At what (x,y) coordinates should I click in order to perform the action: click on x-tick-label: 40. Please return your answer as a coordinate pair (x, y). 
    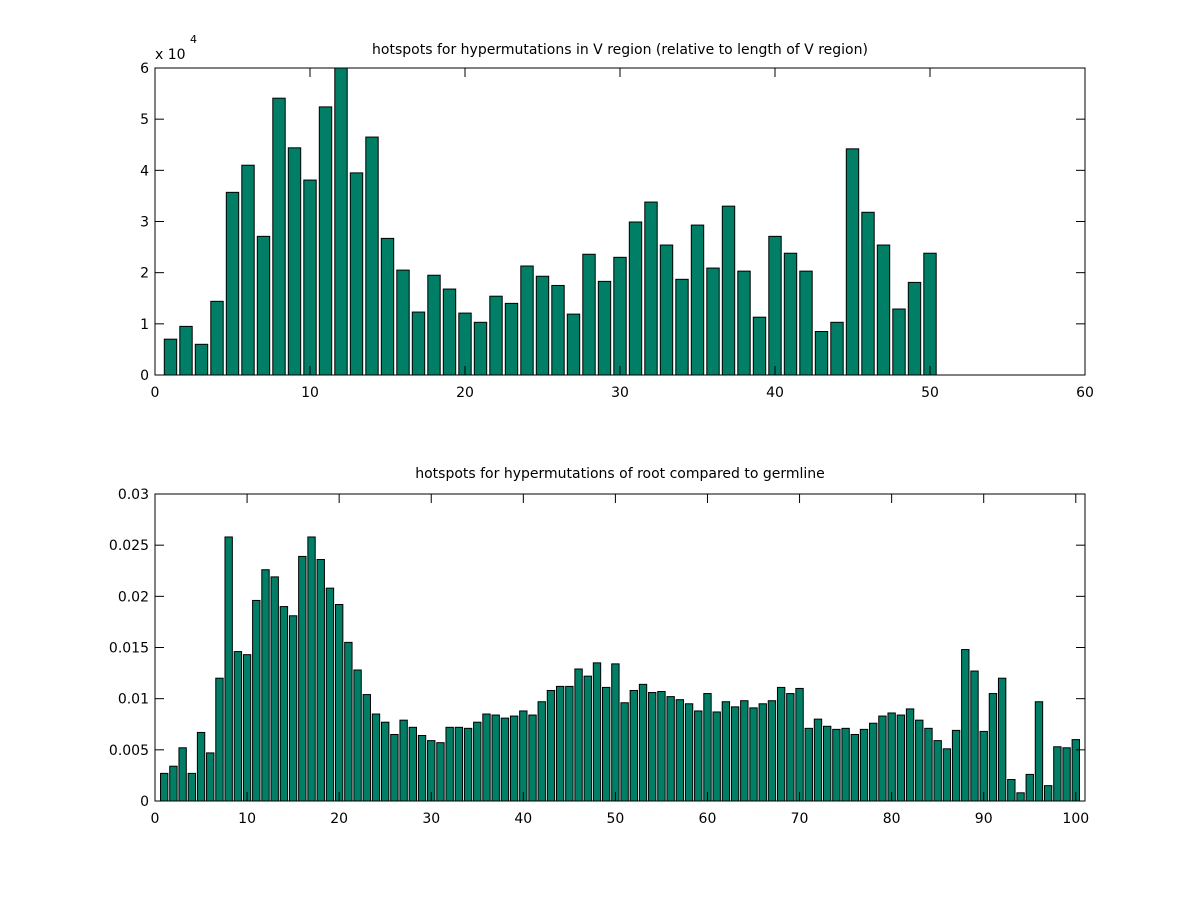
    Looking at the image, I should click on (523, 819).